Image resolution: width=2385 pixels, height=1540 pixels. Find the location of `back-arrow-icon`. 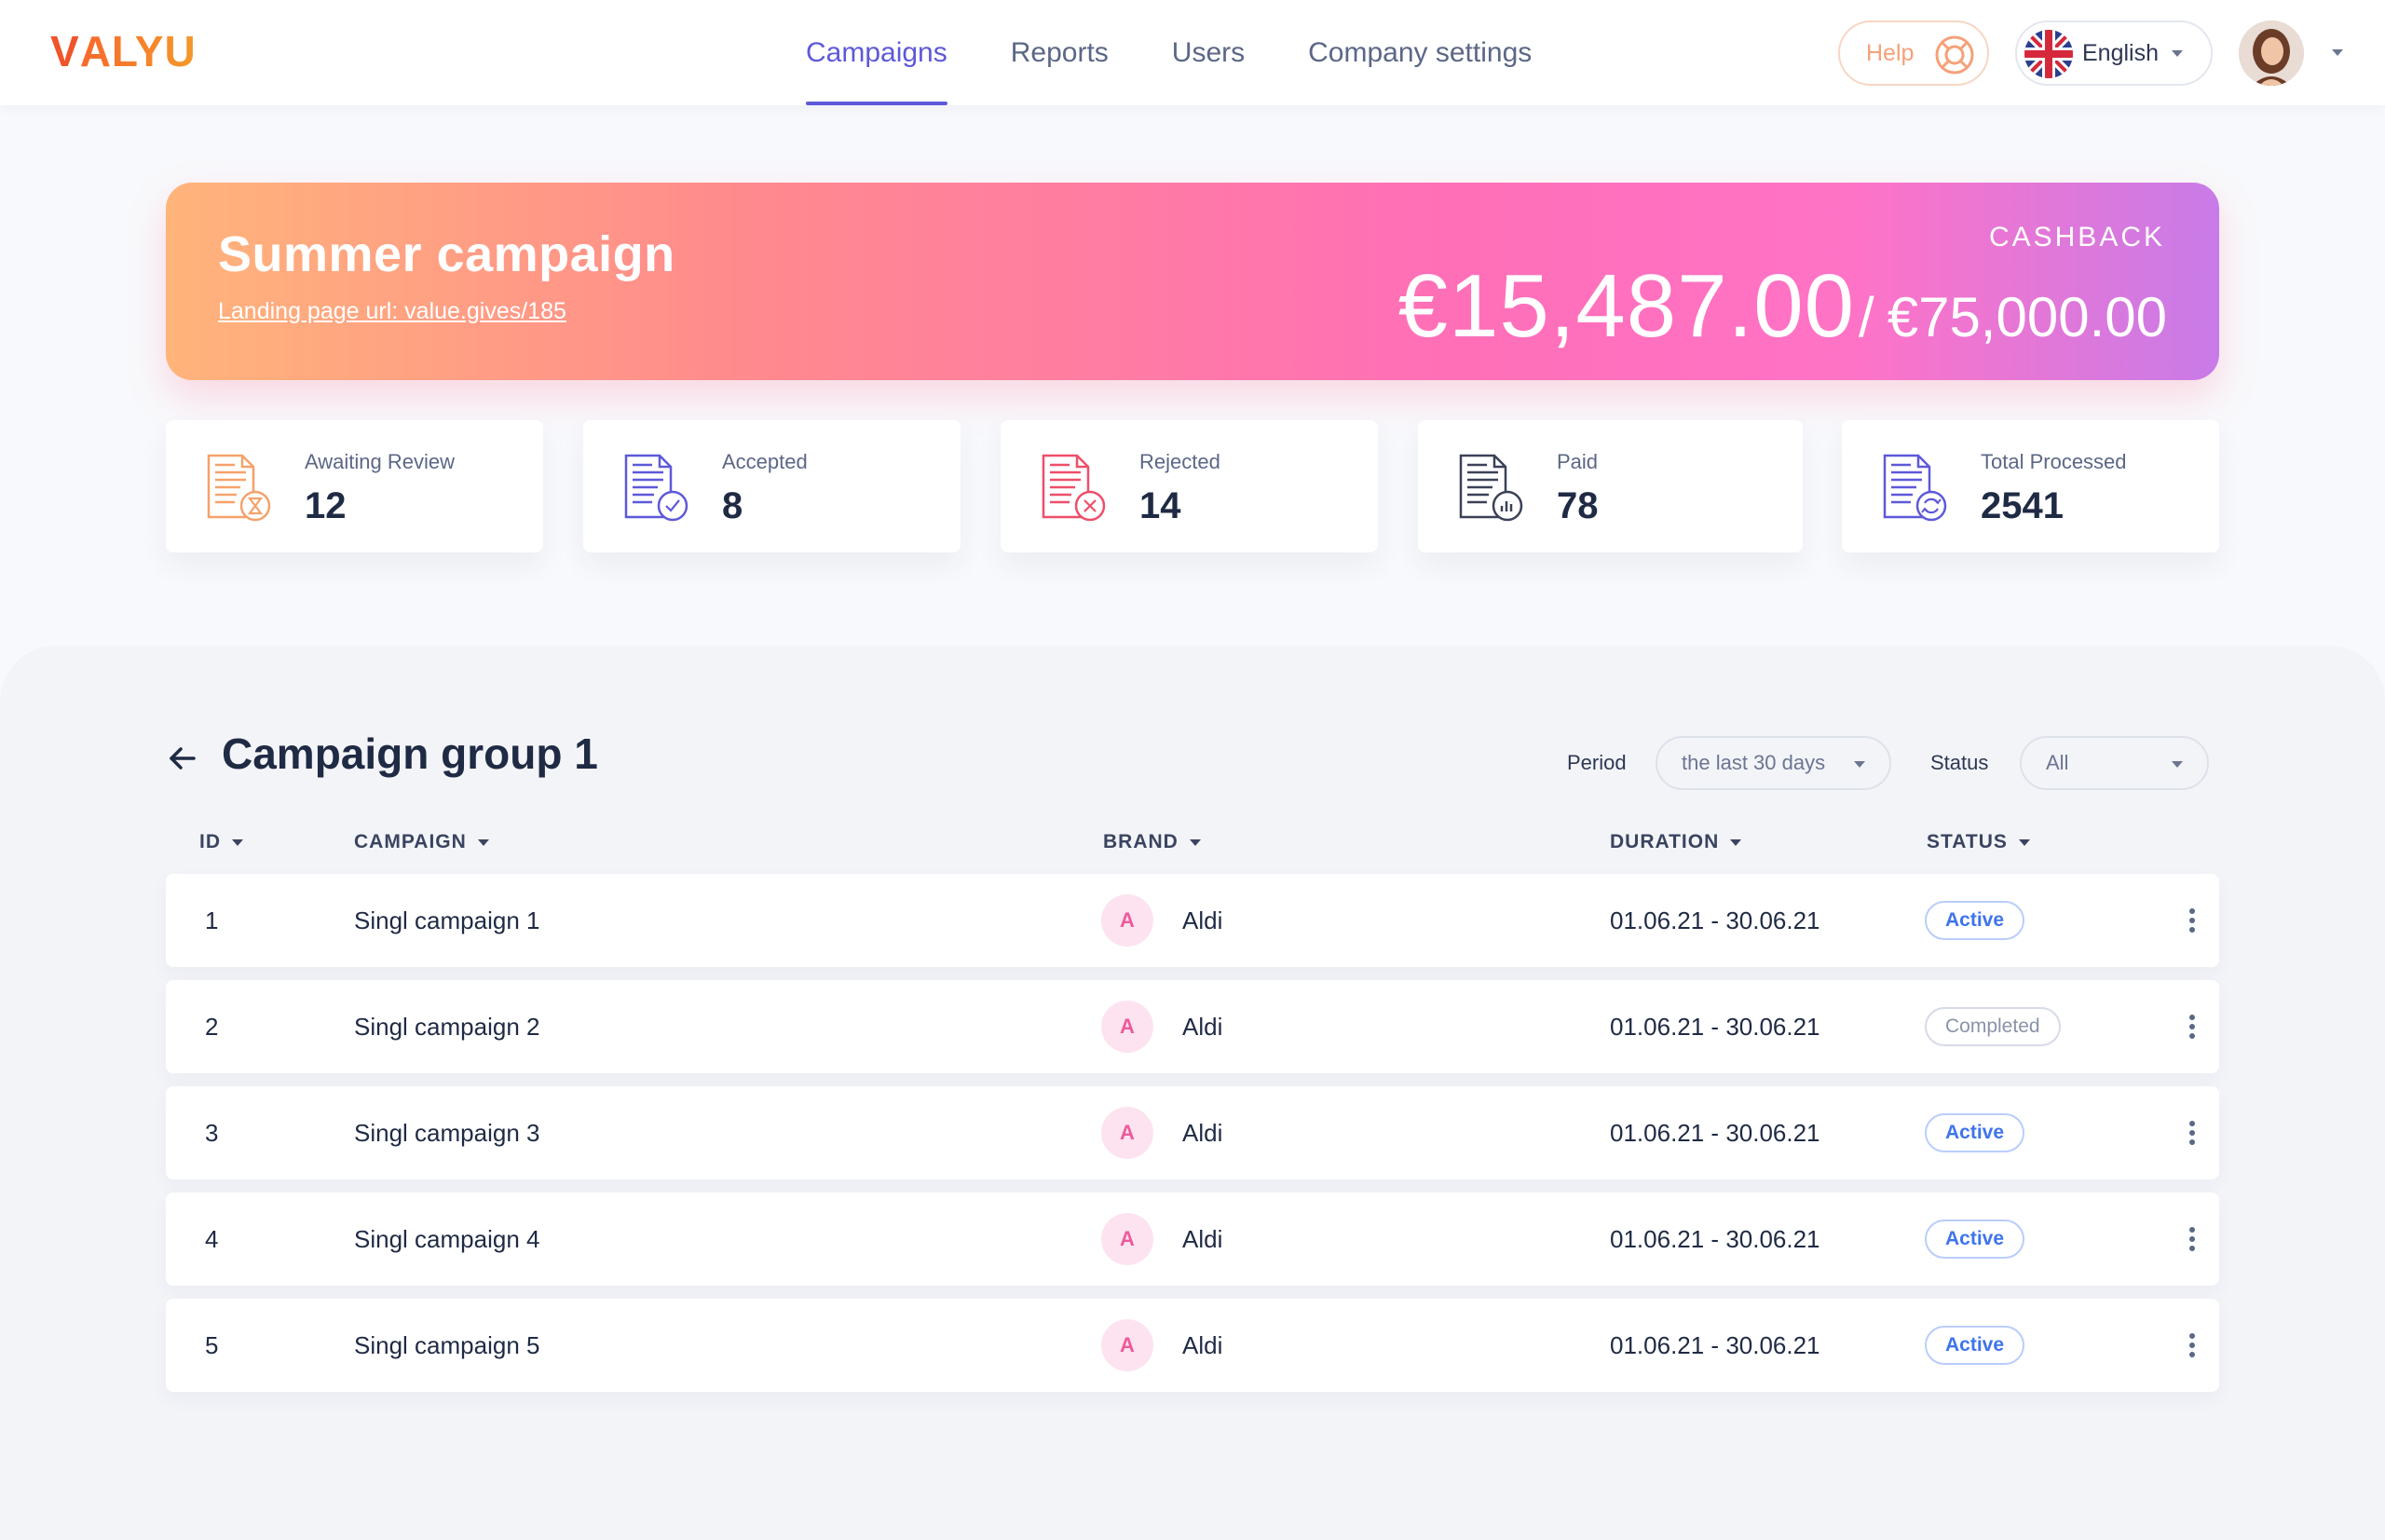

back-arrow-icon is located at coordinates (182, 758).